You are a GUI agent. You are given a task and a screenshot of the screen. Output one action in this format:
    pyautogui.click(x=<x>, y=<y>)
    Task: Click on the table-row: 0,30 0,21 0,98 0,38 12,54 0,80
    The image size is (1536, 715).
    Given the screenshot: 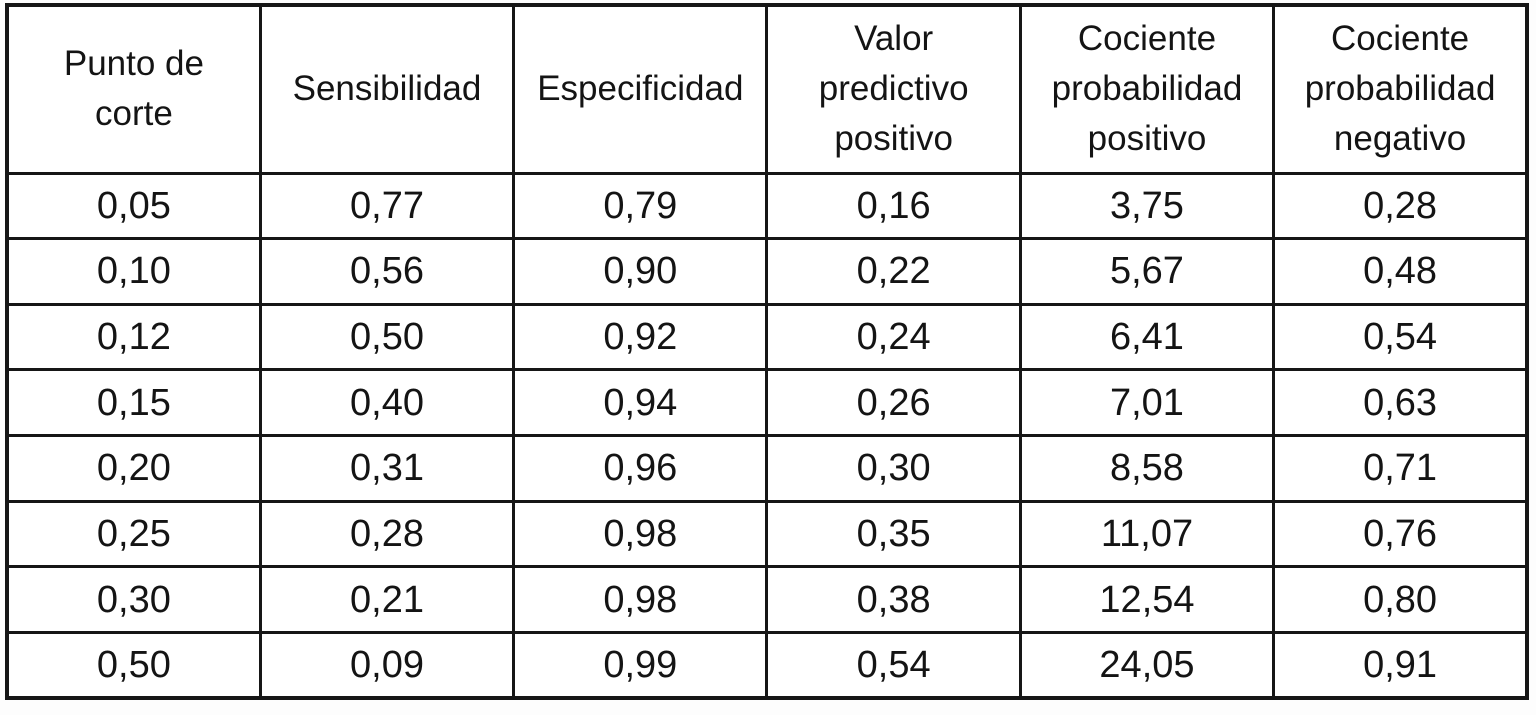 What is the action you would take?
    pyautogui.click(x=767, y=599)
    